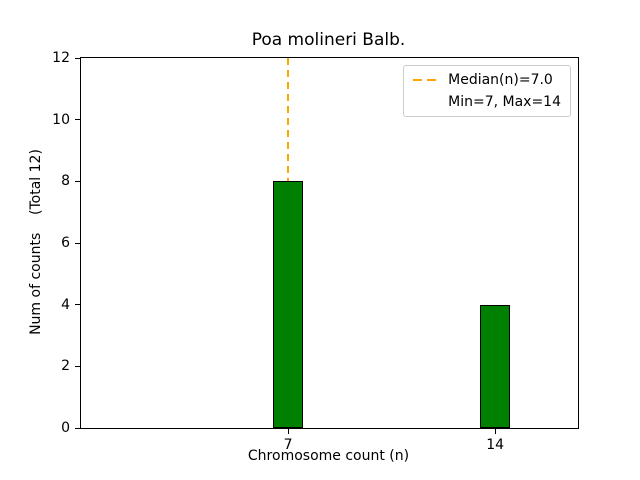 Image resolution: width=640 pixels, height=480 pixels. Describe the element at coordinates (495, 445) in the screenshot. I see `x-tick-label: 14` at that location.